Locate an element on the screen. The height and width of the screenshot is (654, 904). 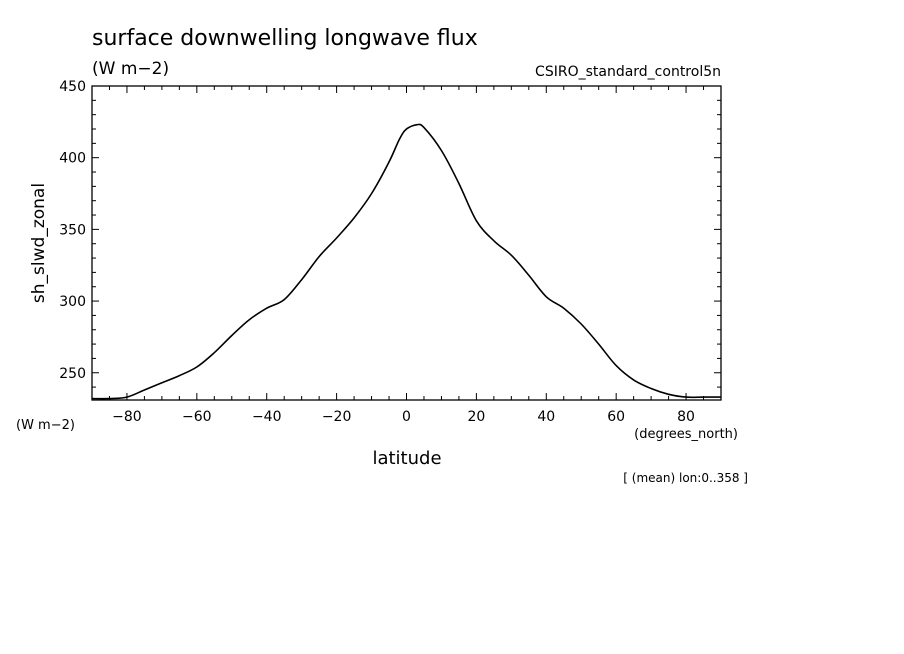
x-tick-label: 80 is located at coordinates (686, 417).